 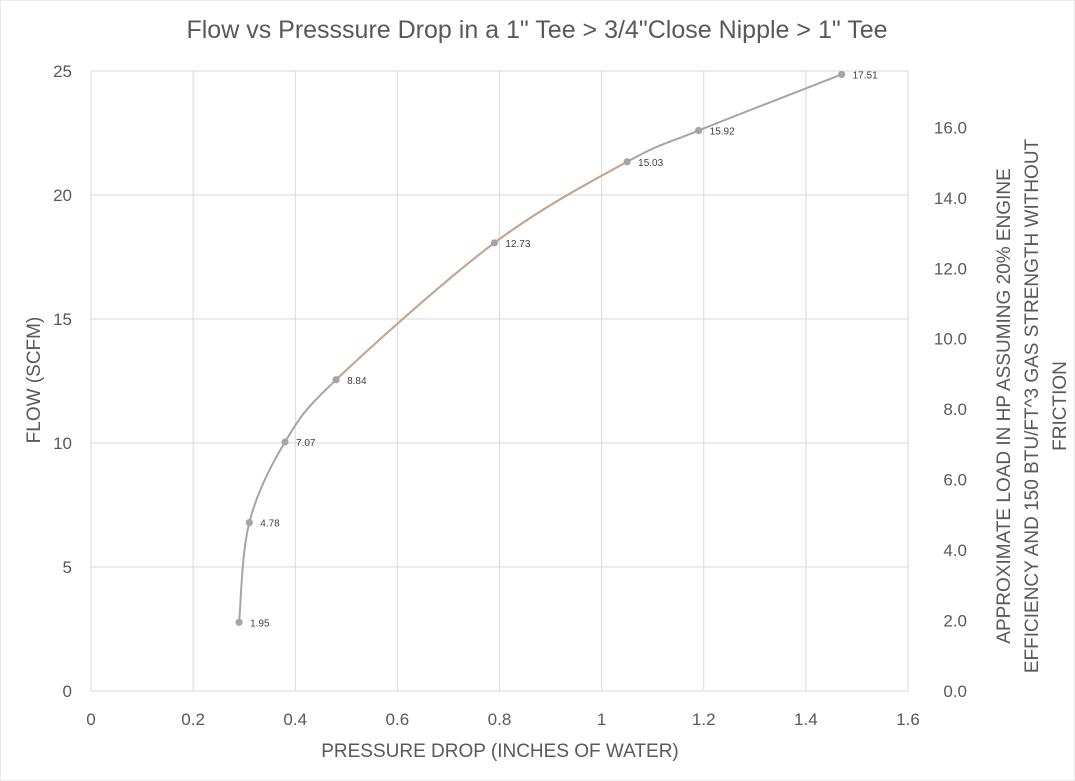 I want to click on y-tick-label: 20, so click(x=62, y=195).